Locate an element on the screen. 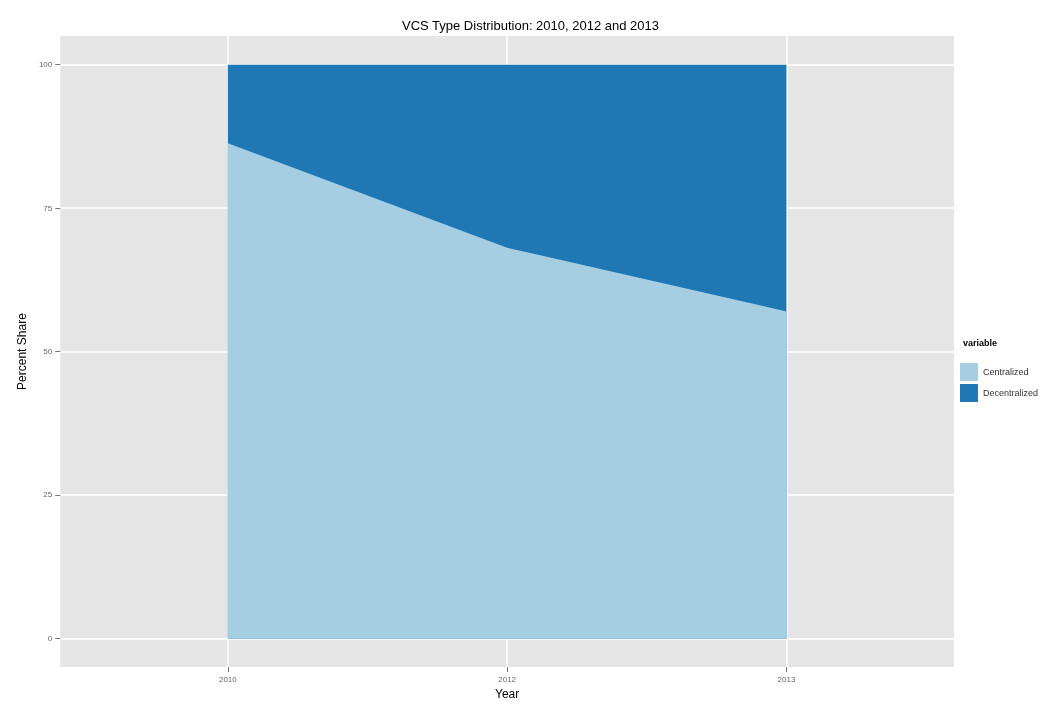 This screenshot has height=713, width=1061. legend-label: Centralized is located at coordinates (1005, 372).